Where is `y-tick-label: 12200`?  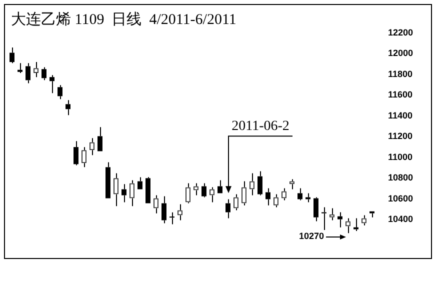
y-tick-label: 12200 is located at coordinates (401, 33).